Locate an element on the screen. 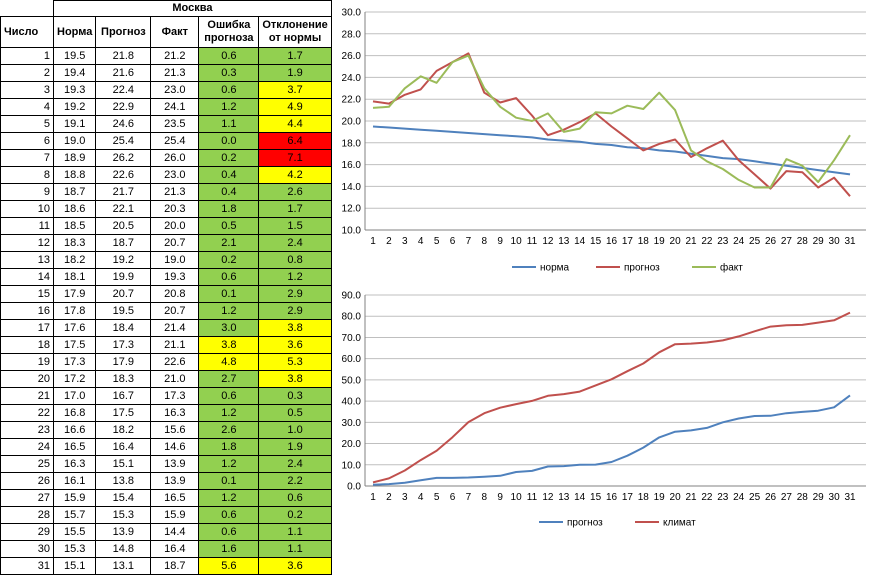 The width and height of the screenshot is (872, 575). error-cell: 5.6 is located at coordinates (229, 566).